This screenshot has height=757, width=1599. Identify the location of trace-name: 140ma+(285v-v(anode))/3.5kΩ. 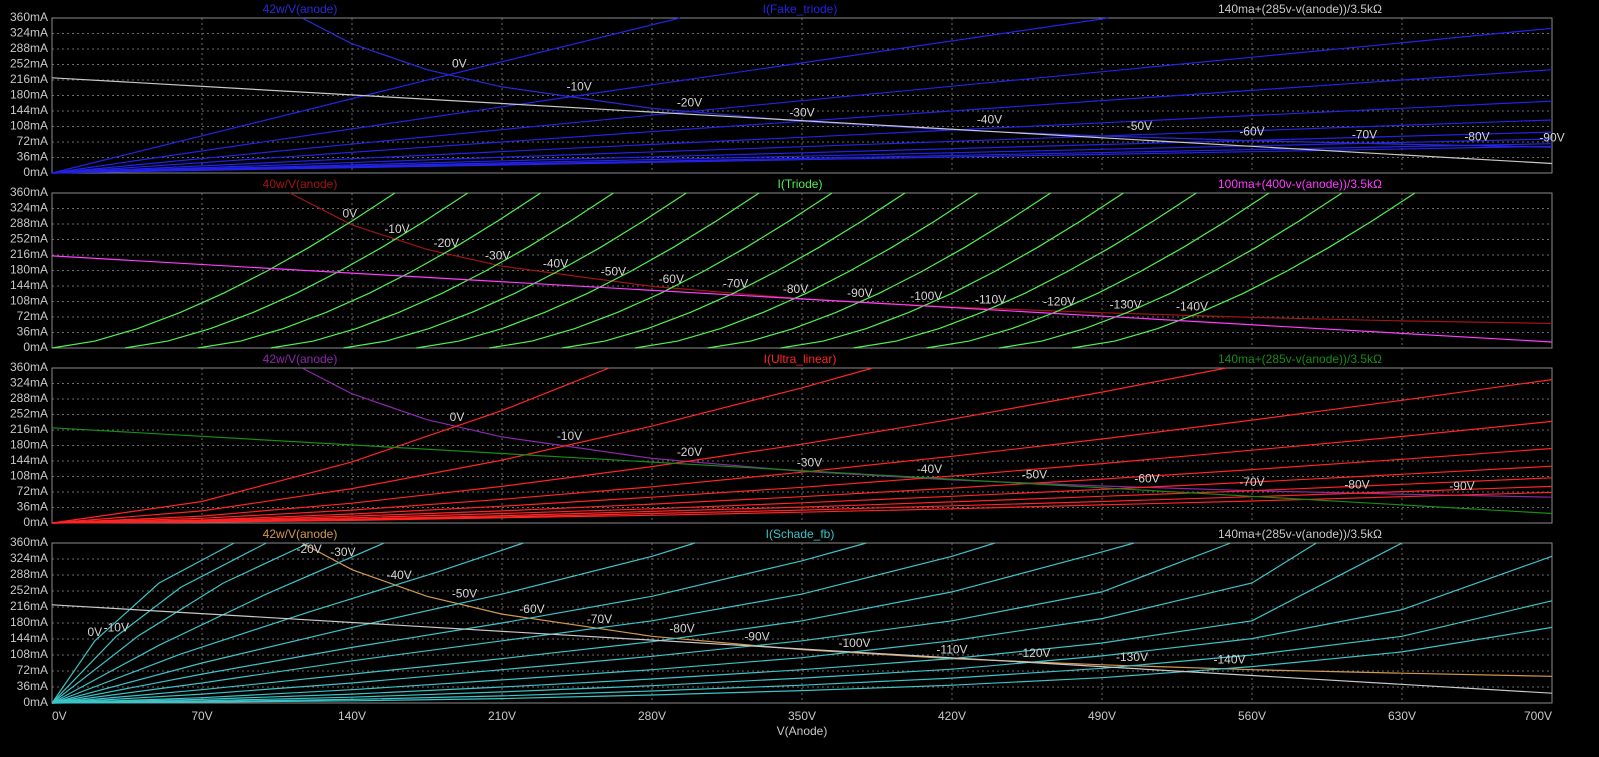
(1300, 359).